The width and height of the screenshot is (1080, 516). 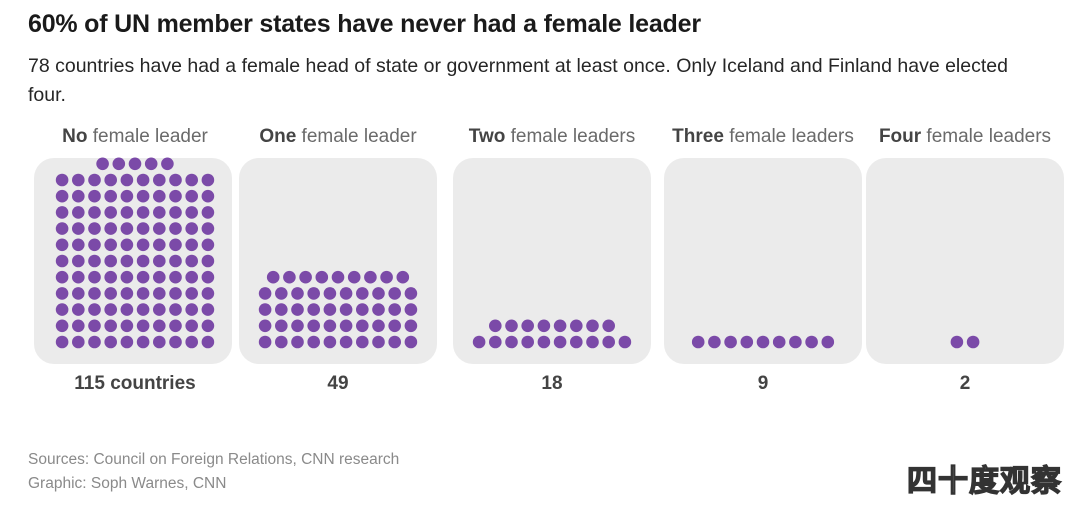 I want to click on panel-label-one: One female leader, so click(x=338, y=136).